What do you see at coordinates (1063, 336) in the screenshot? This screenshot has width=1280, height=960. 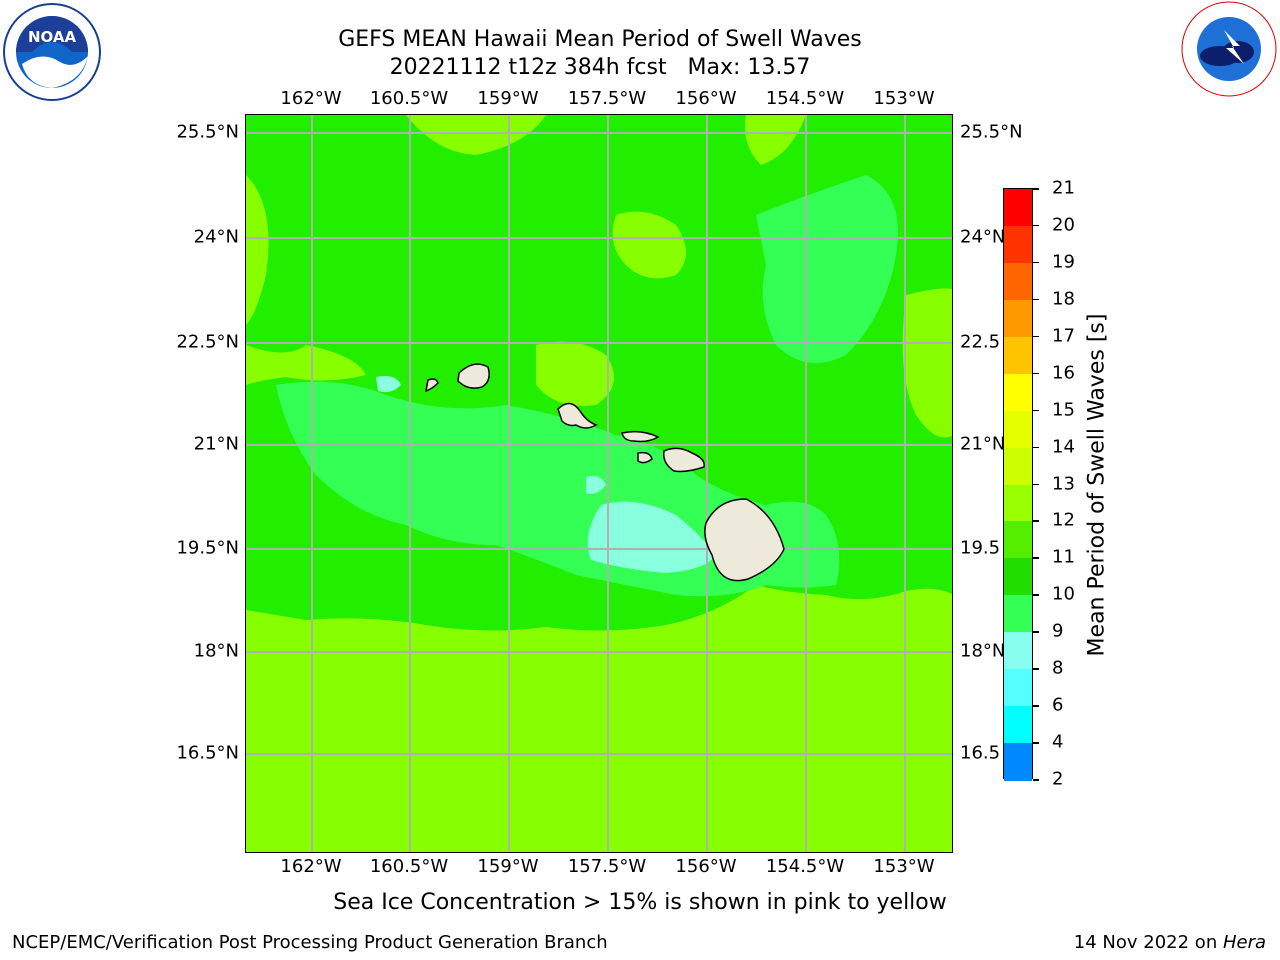 I see `colorbar-tick-label: 17` at bounding box center [1063, 336].